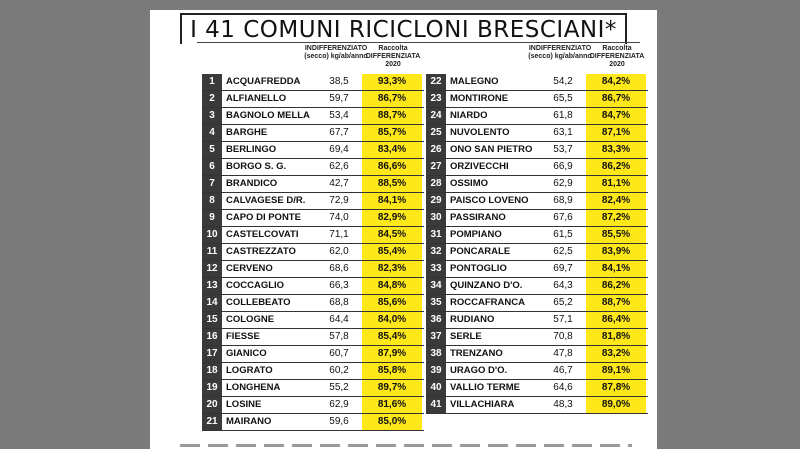 Image resolution: width=800 pixels, height=449 pixels. I want to click on header-ind-line1: INDIFFERENZIATO, so click(560, 48).